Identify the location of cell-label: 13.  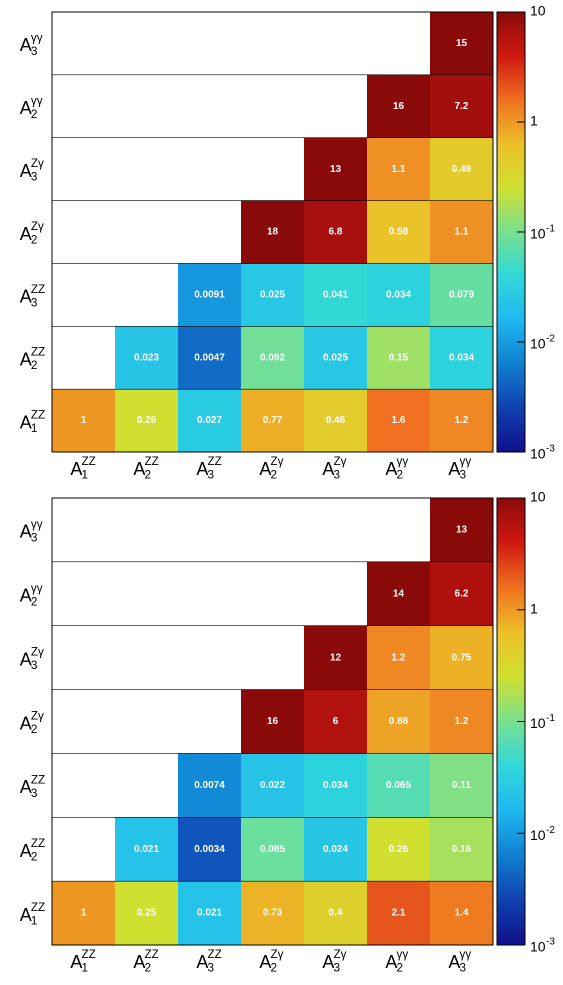
(462, 530).